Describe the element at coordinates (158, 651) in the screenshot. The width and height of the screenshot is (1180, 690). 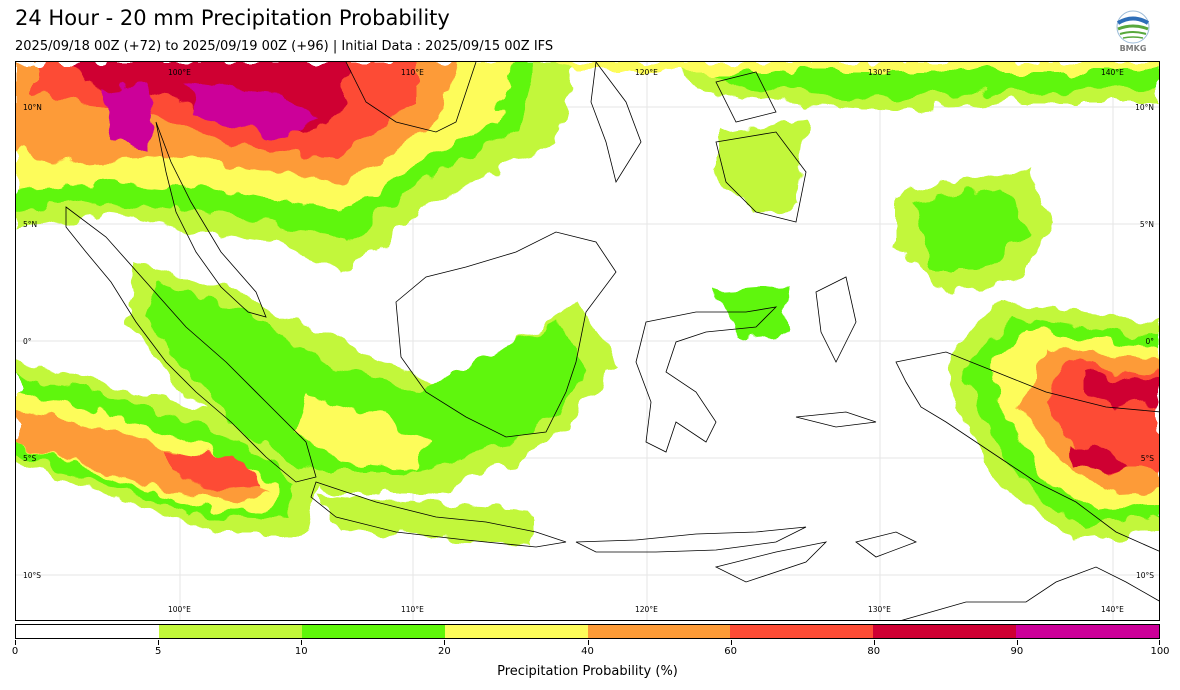
I see `colorbar-tick-label: 5` at that location.